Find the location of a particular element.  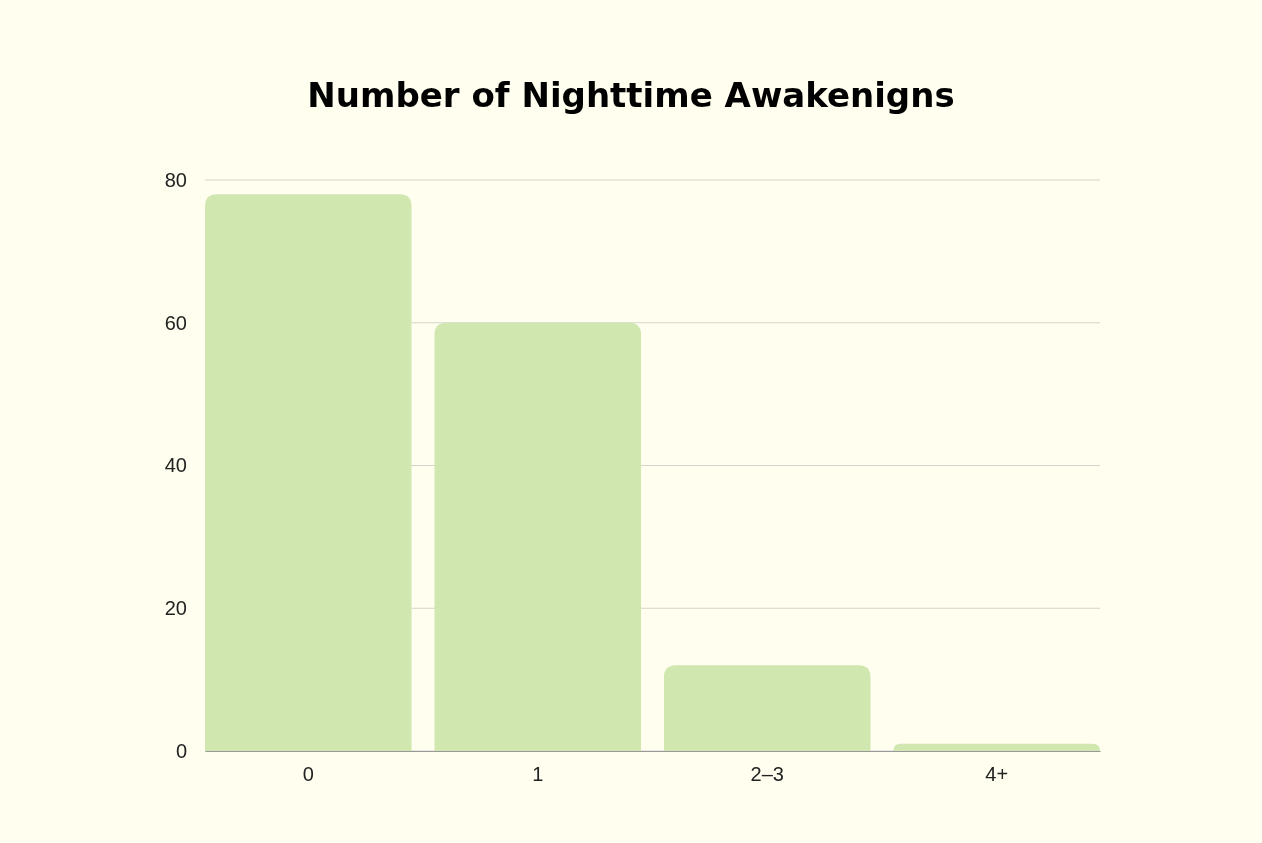

y-tick-label: 60 is located at coordinates (175, 322).